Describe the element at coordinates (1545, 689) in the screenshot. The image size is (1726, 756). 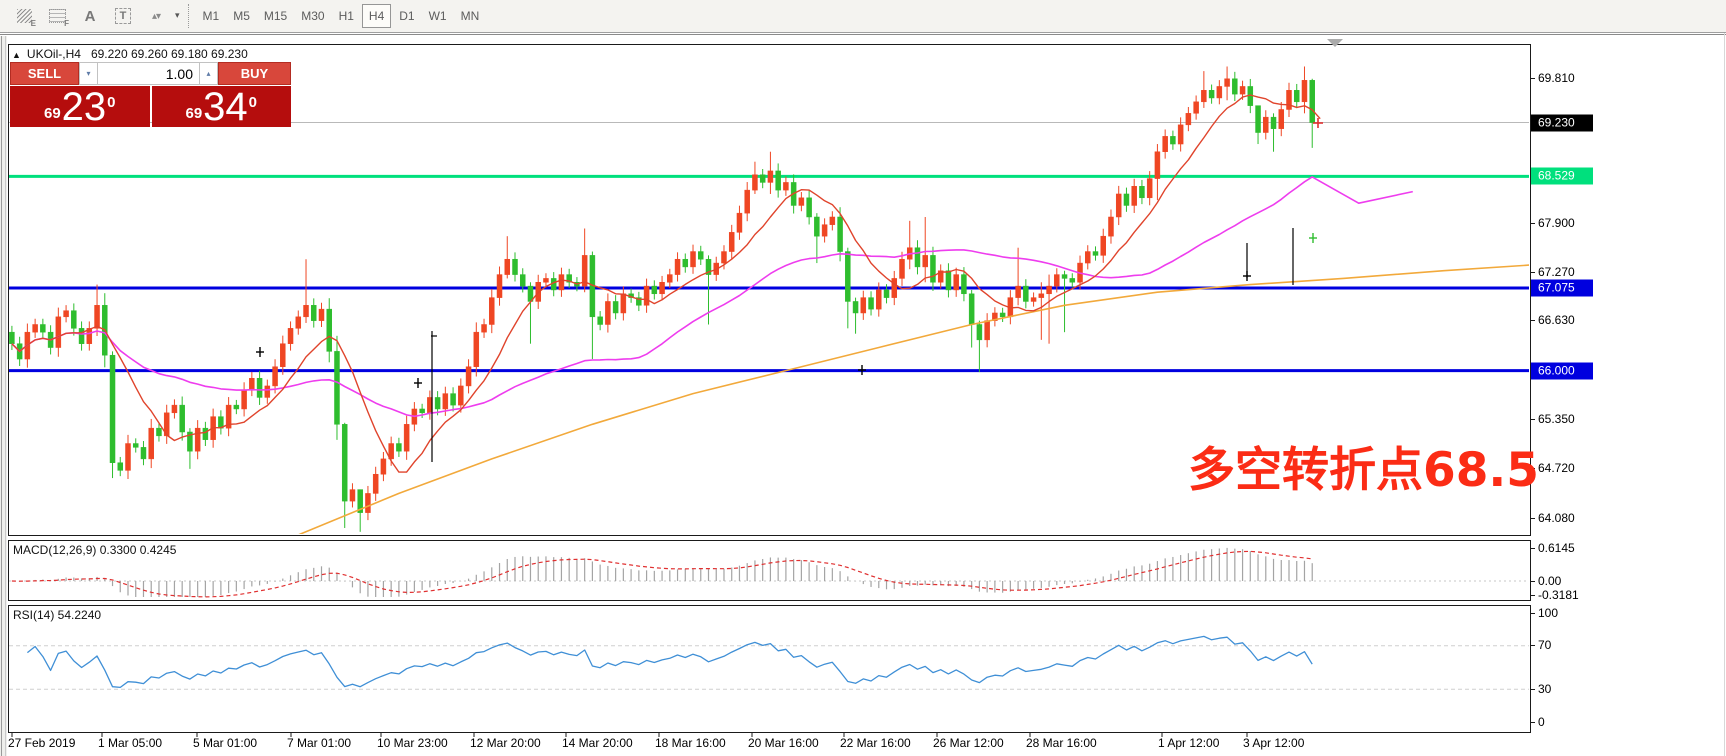
I see `rsi-axis-label: 30` at that location.